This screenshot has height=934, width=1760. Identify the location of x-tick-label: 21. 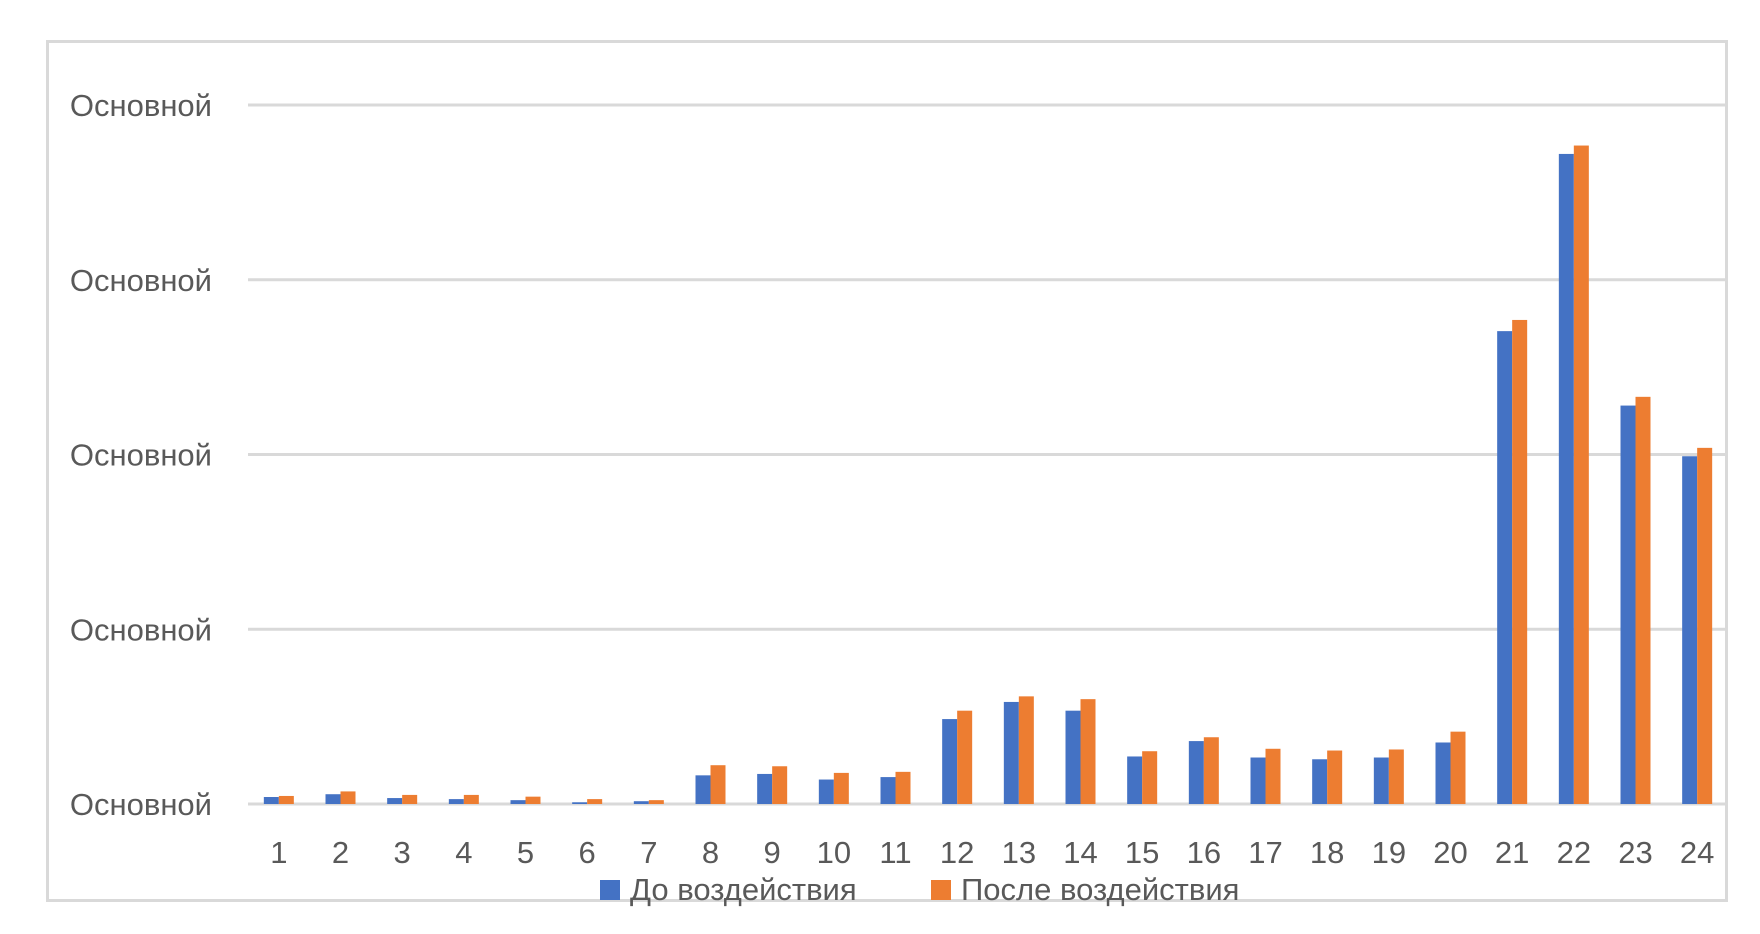
(1512, 852).